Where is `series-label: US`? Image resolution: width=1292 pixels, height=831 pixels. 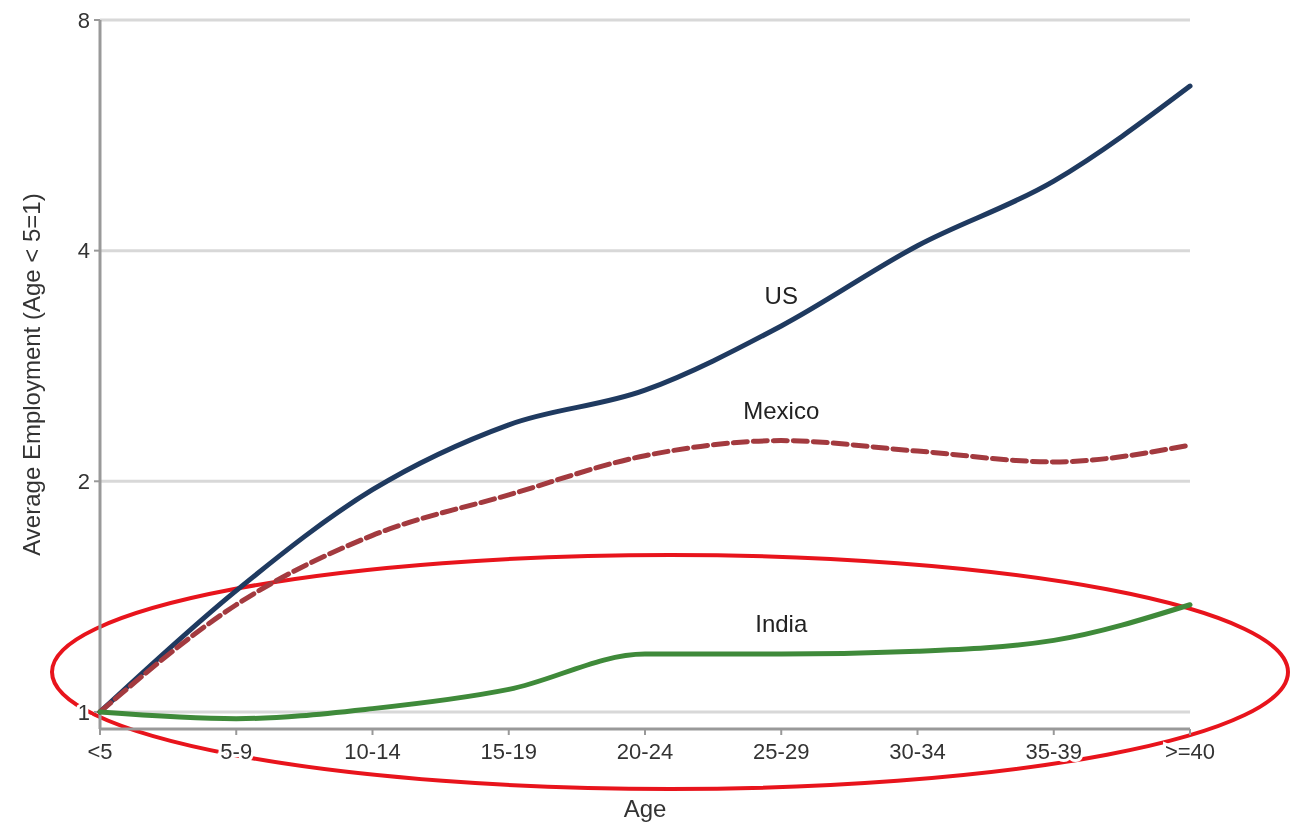
series-label: US is located at coordinates (781, 295).